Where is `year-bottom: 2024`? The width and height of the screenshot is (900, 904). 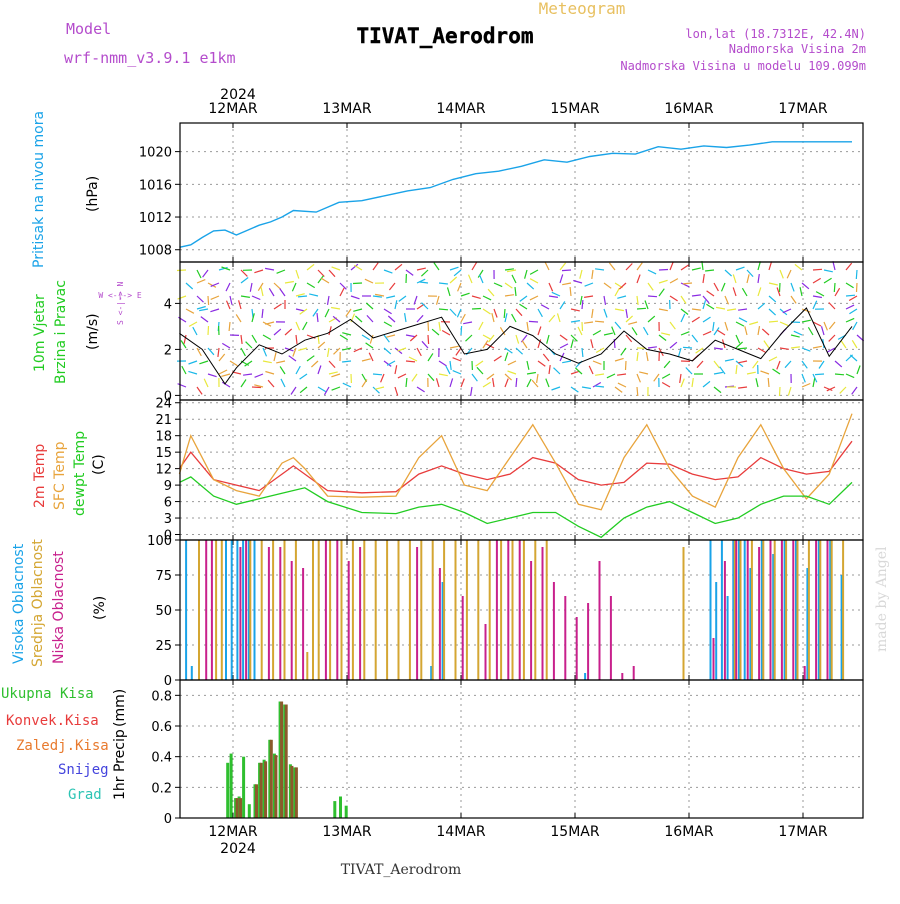
year-bottom: 2024 is located at coordinates (238, 849).